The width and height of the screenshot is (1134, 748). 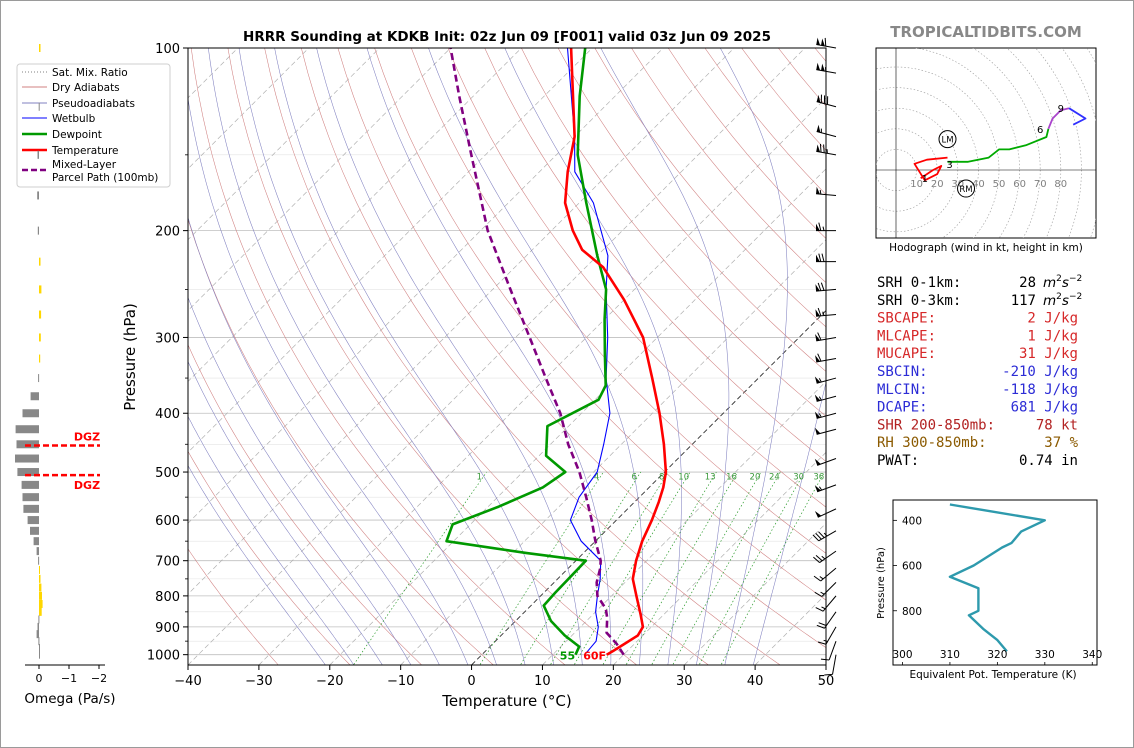 What do you see at coordinates (912, 612) in the screenshot?
I see `theta-e-y-tick-label: 800` at bounding box center [912, 612].